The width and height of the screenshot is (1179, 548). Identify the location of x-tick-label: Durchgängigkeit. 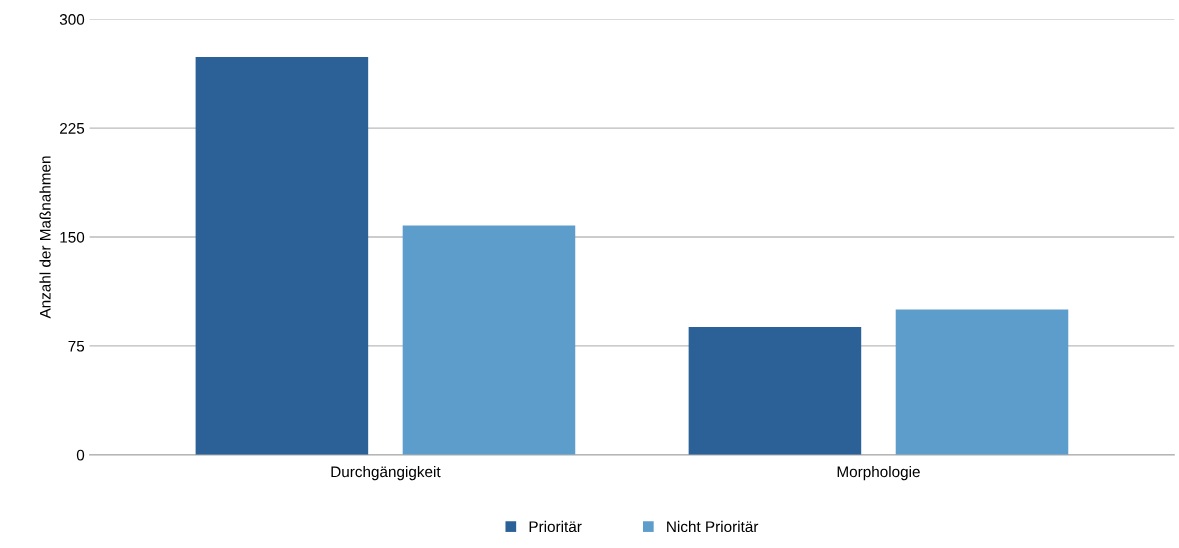
(386, 473).